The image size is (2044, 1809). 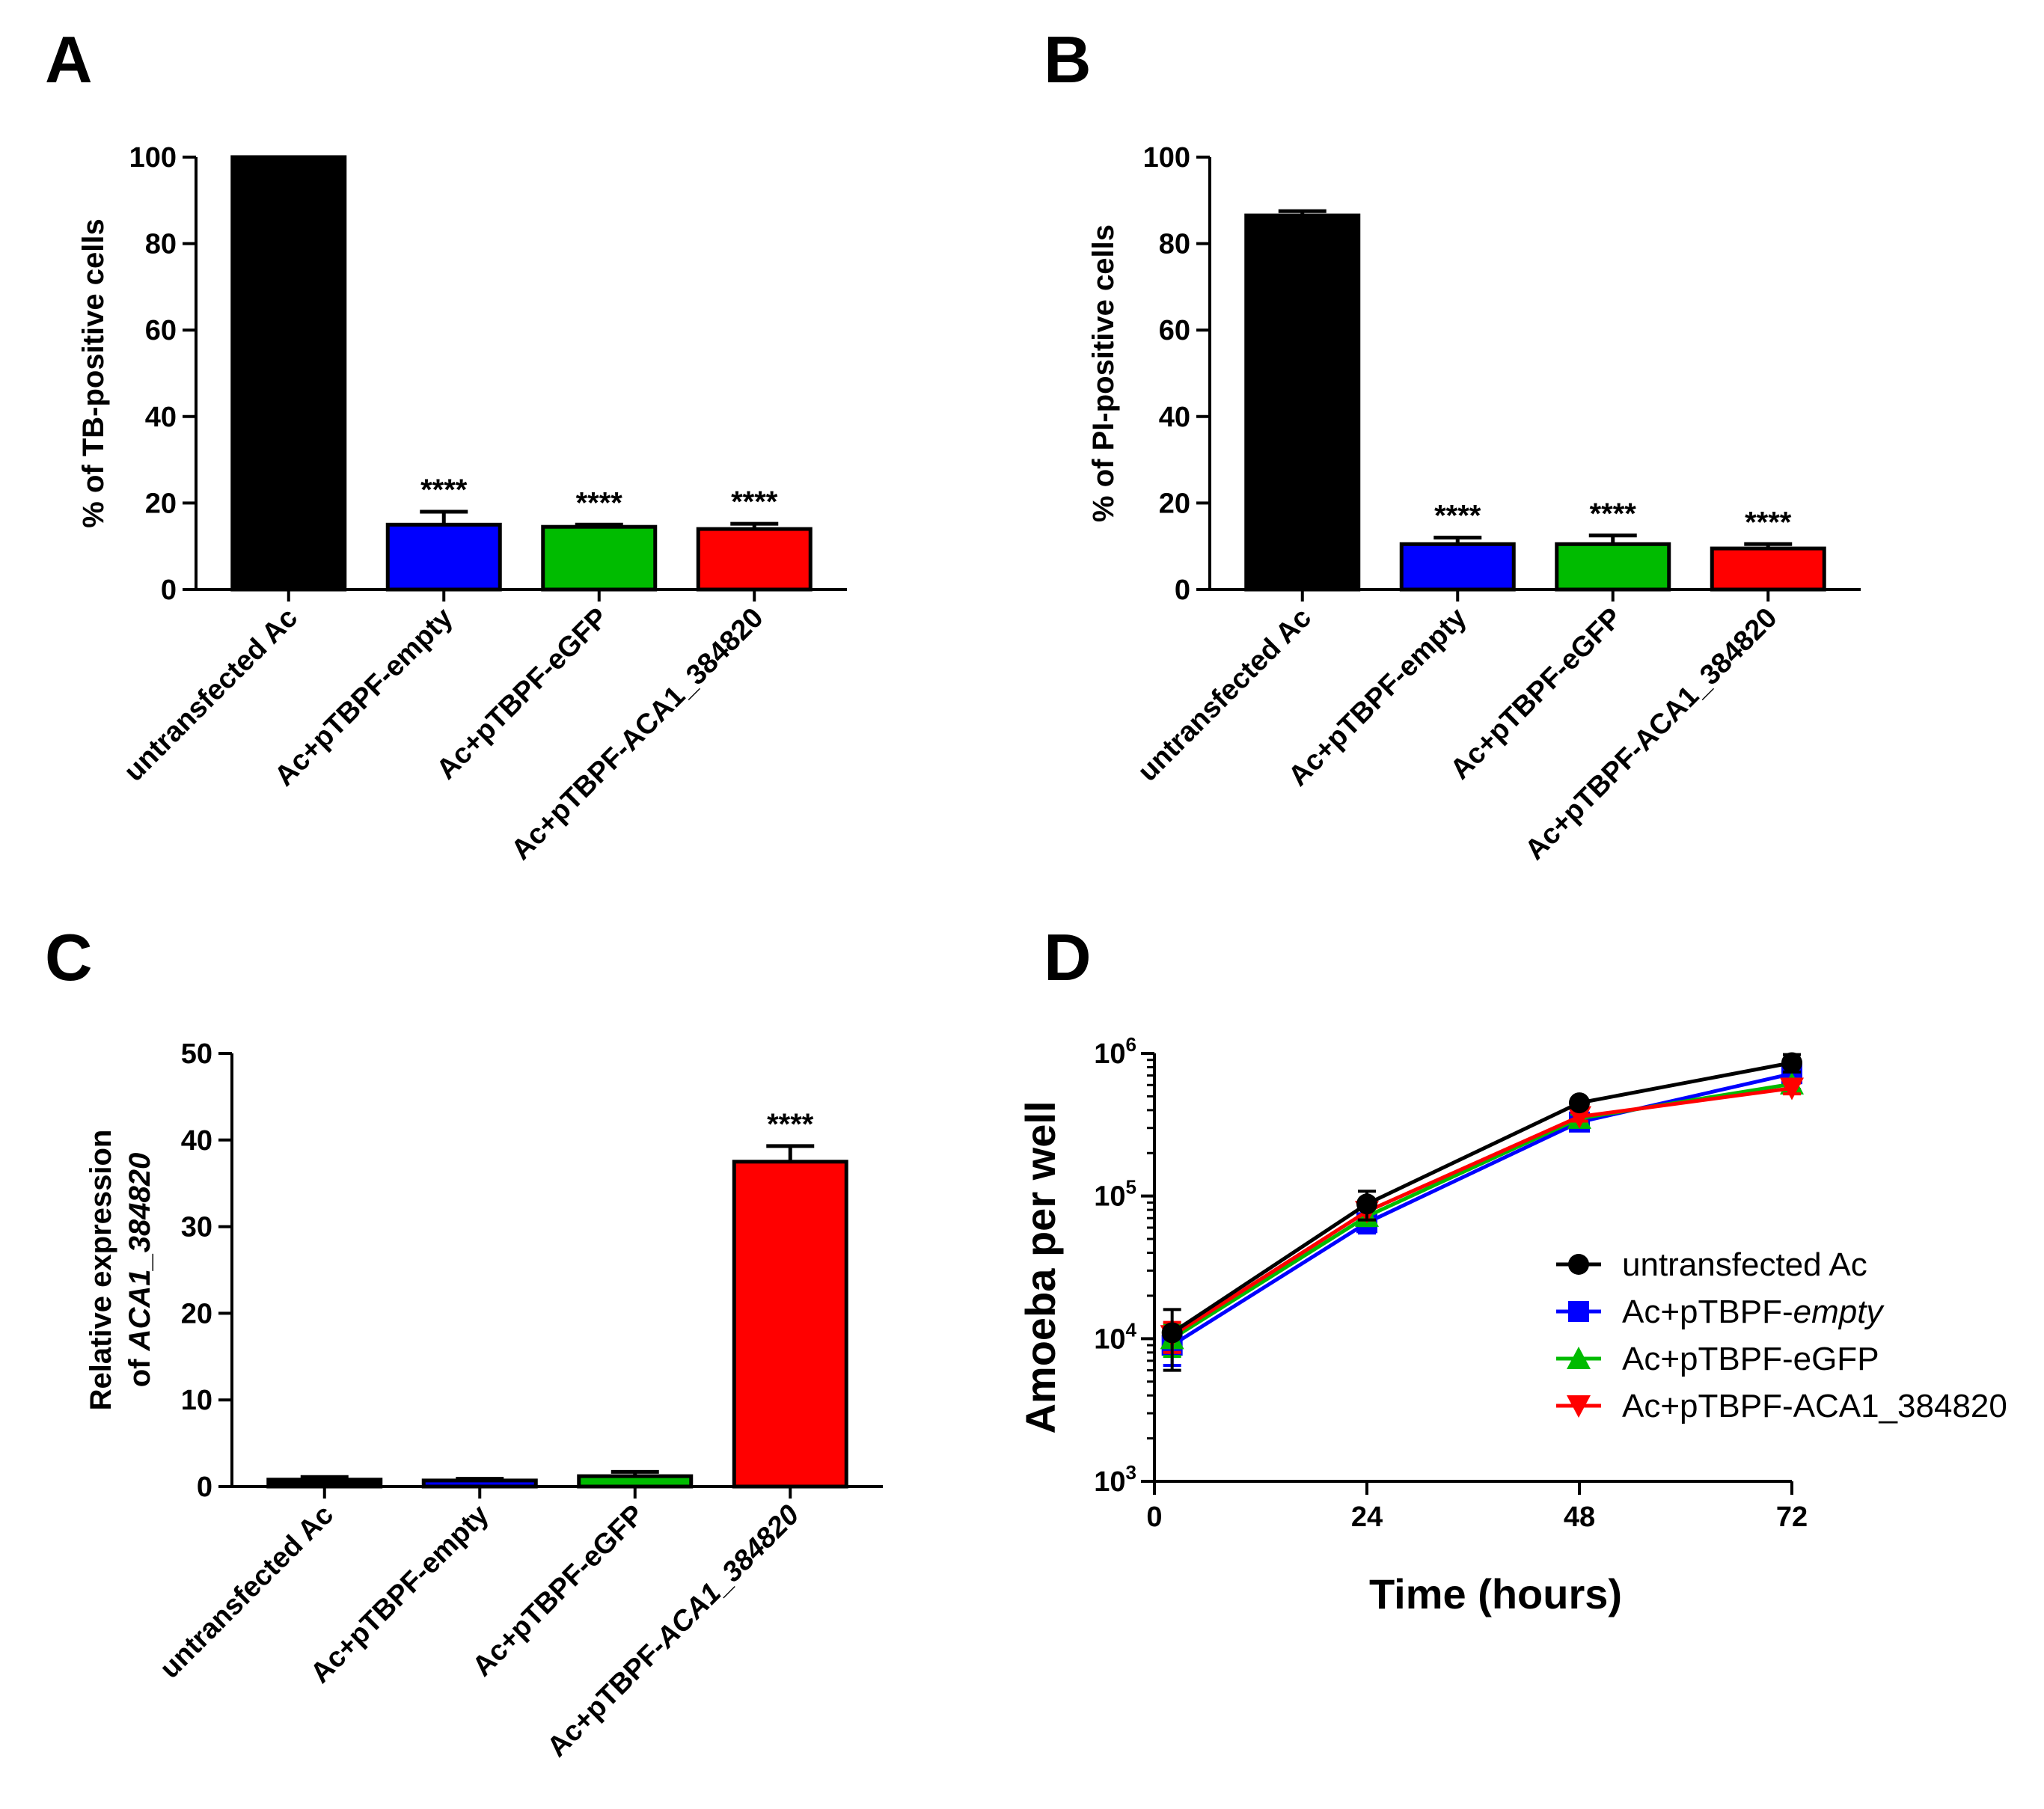 What do you see at coordinates (1750, 1359) in the screenshot?
I see `legend-label: Ac+pTBPF-eGFP` at bounding box center [1750, 1359].